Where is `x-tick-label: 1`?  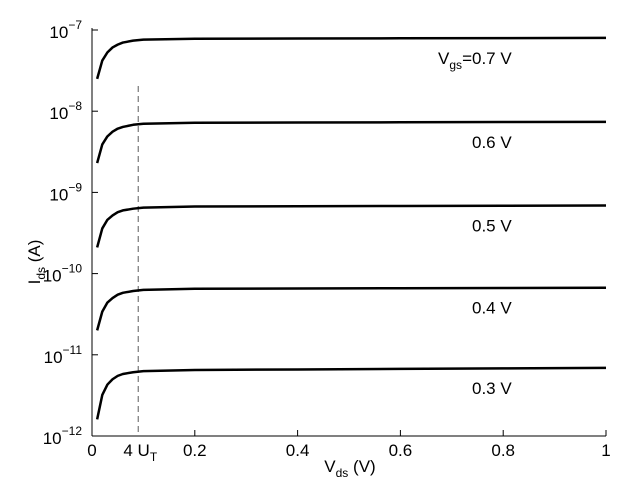 x-tick-label: 1 is located at coordinates (605, 450).